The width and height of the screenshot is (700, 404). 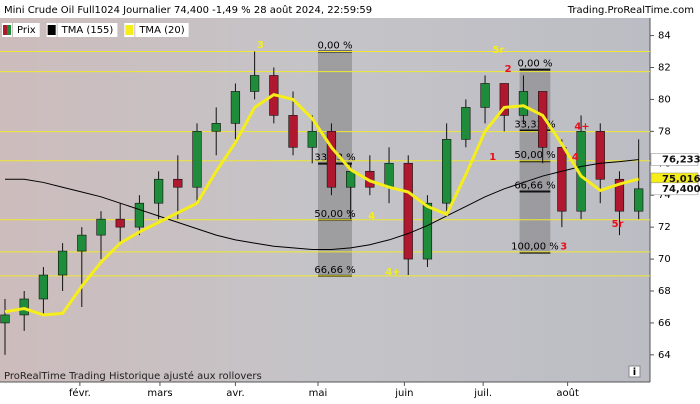 What do you see at coordinates (80, 393) in the screenshot?
I see `x-tick-label: févr.` at bounding box center [80, 393].